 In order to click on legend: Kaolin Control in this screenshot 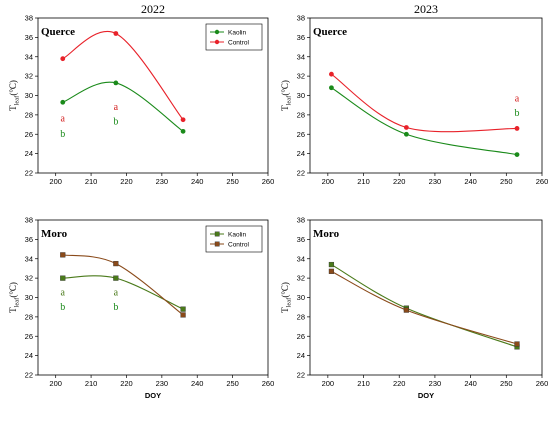, I will do `click(234, 37)`.